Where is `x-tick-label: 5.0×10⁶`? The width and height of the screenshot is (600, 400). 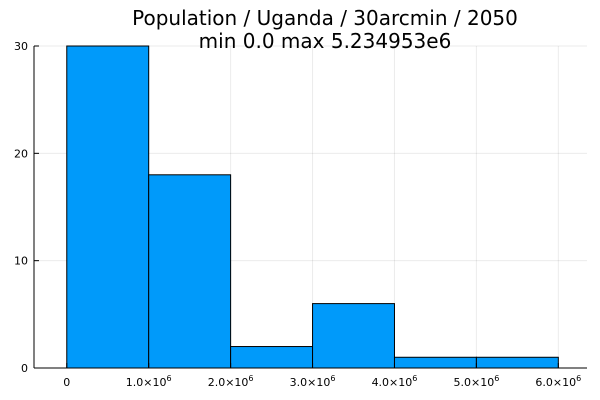
x-tick-label: 5.0×10⁶ is located at coordinates (476, 381).